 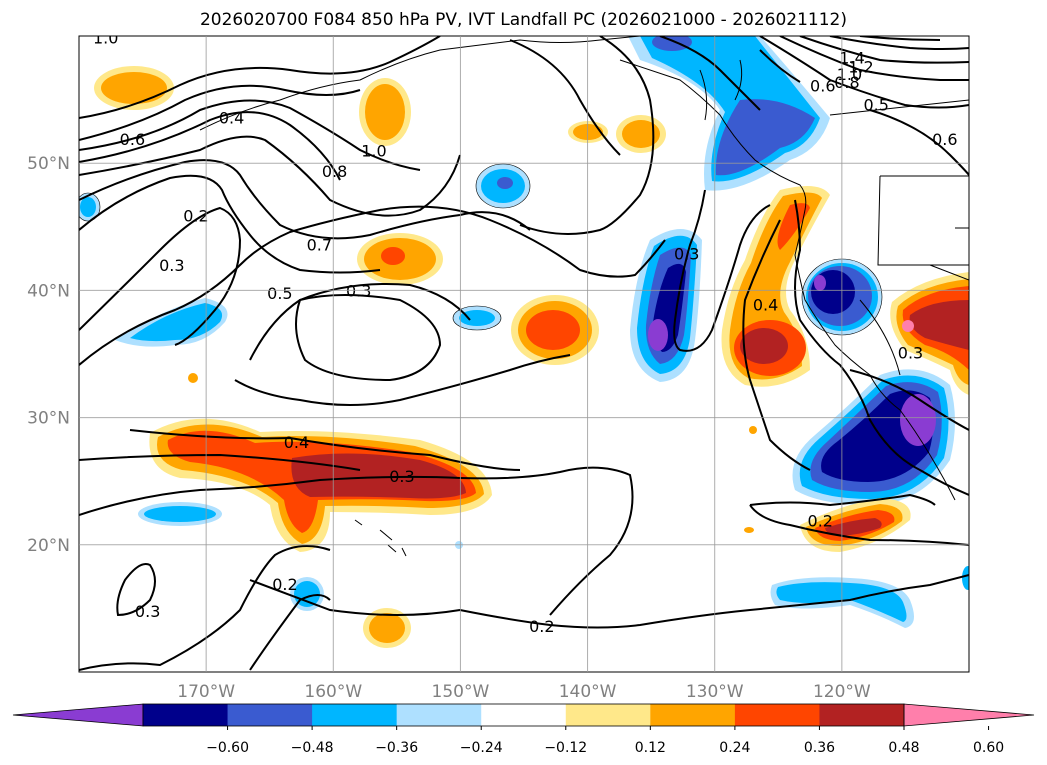 What do you see at coordinates (650, 748) in the screenshot?
I see `colorbar-tick-label: 0.12` at bounding box center [650, 748].